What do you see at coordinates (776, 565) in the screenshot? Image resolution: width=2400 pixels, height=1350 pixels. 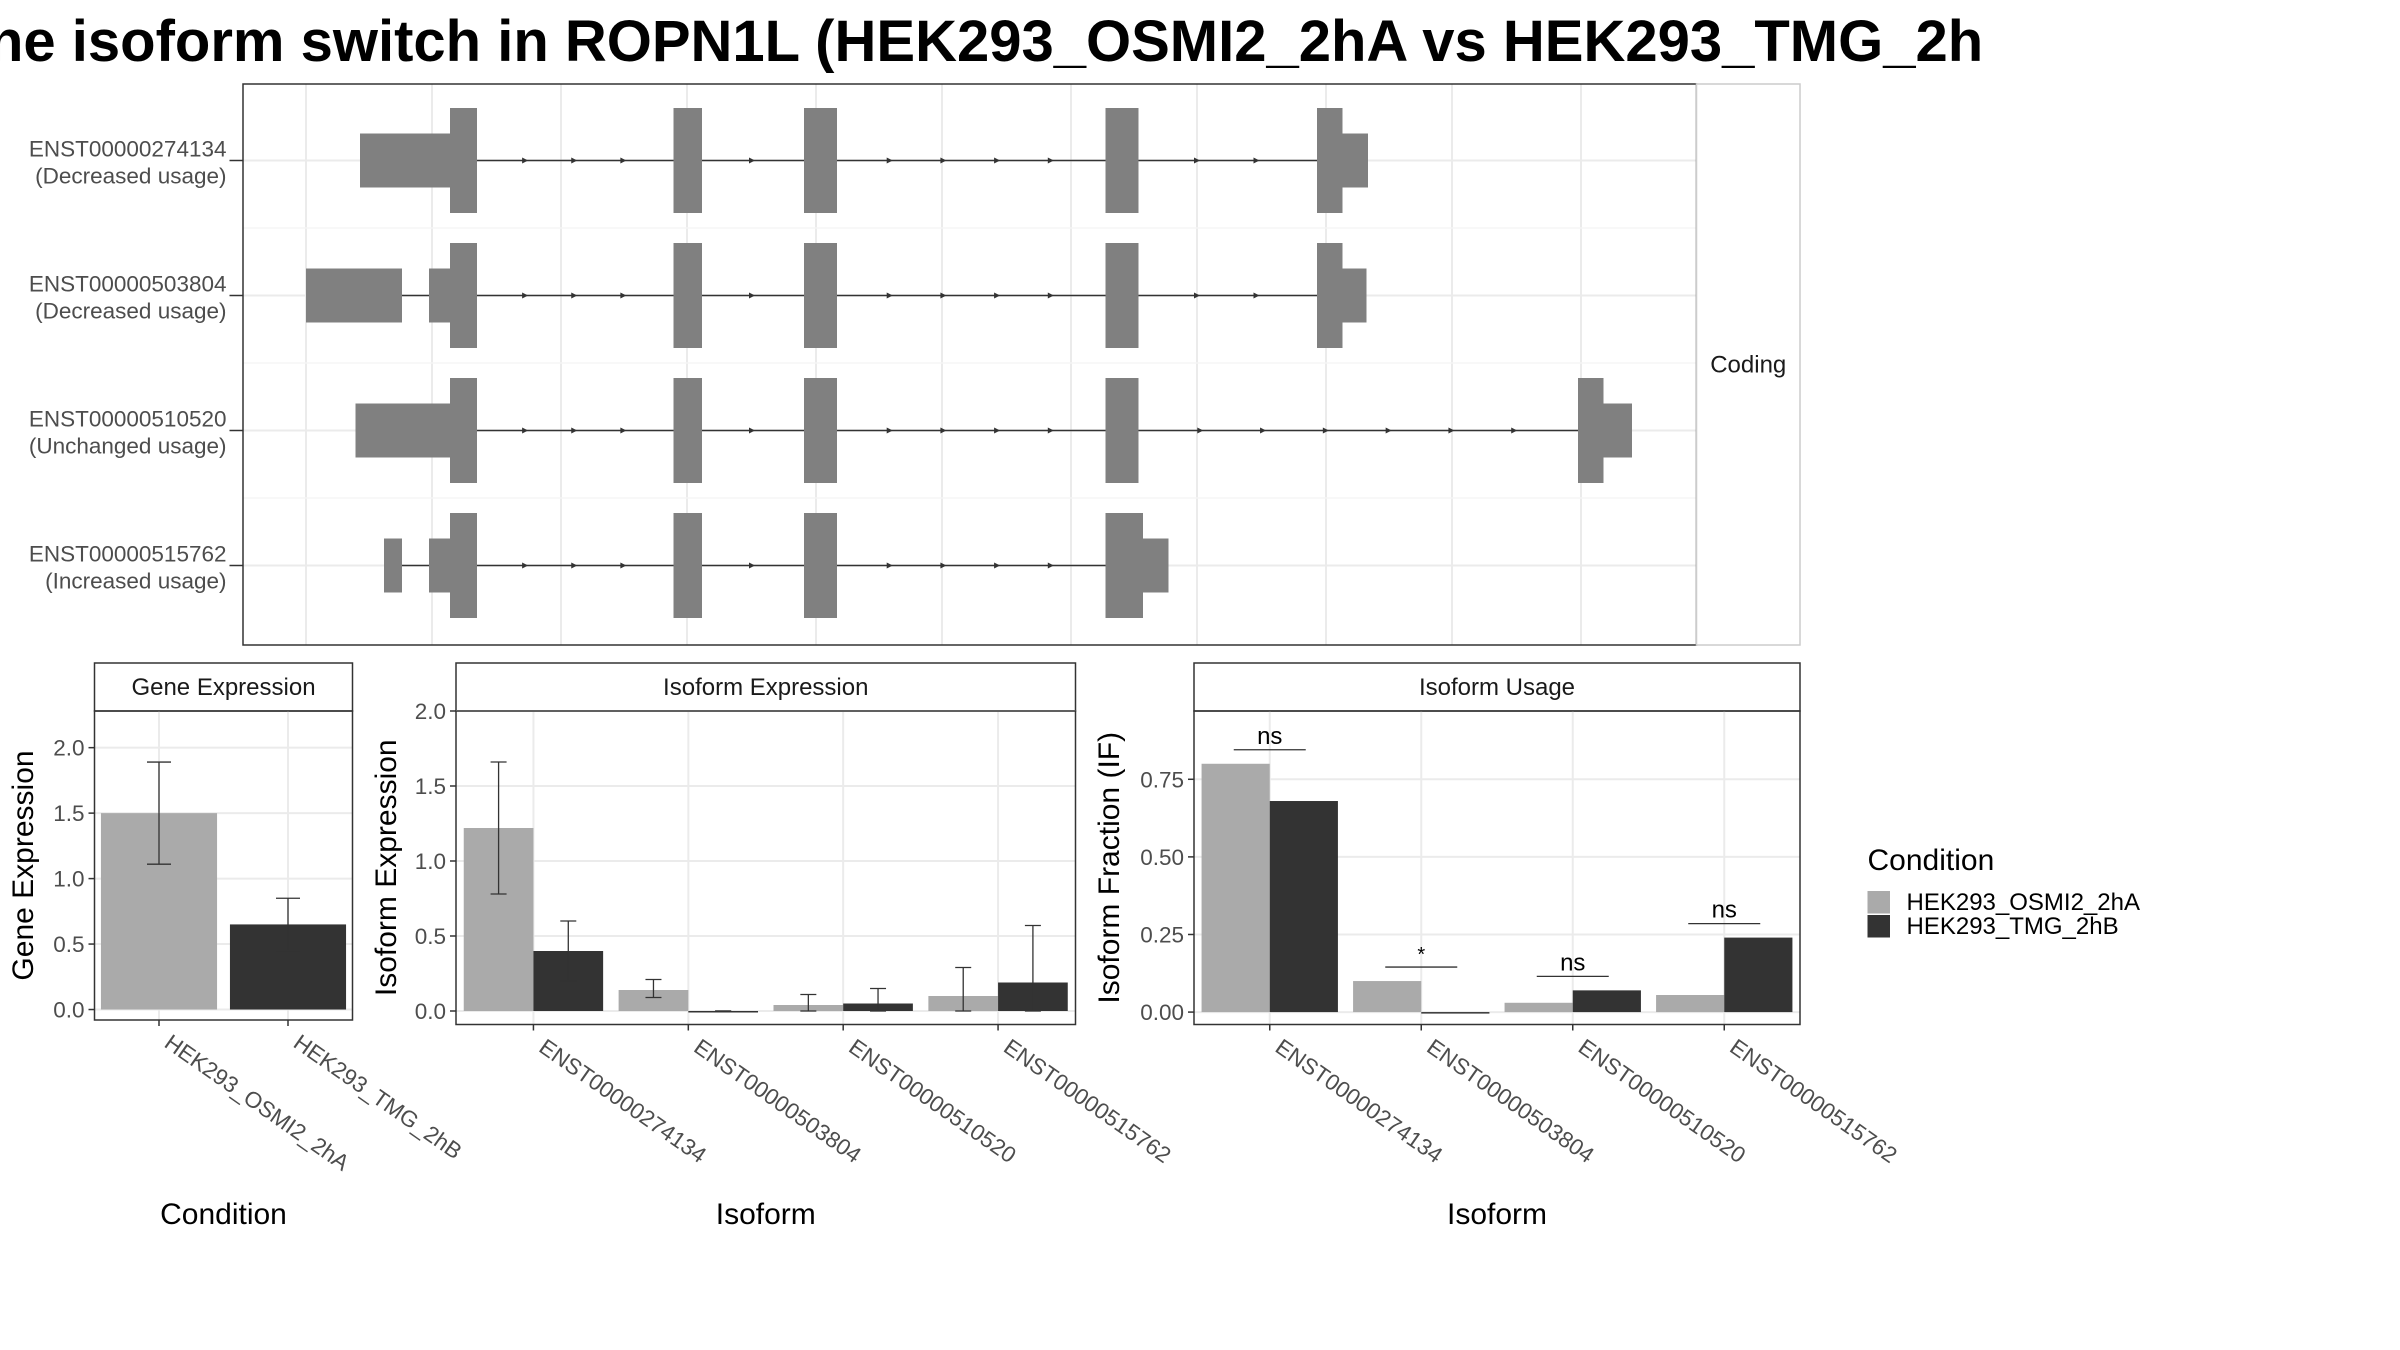 I see `transcript-ENST00000515762` at bounding box center [776, 565].